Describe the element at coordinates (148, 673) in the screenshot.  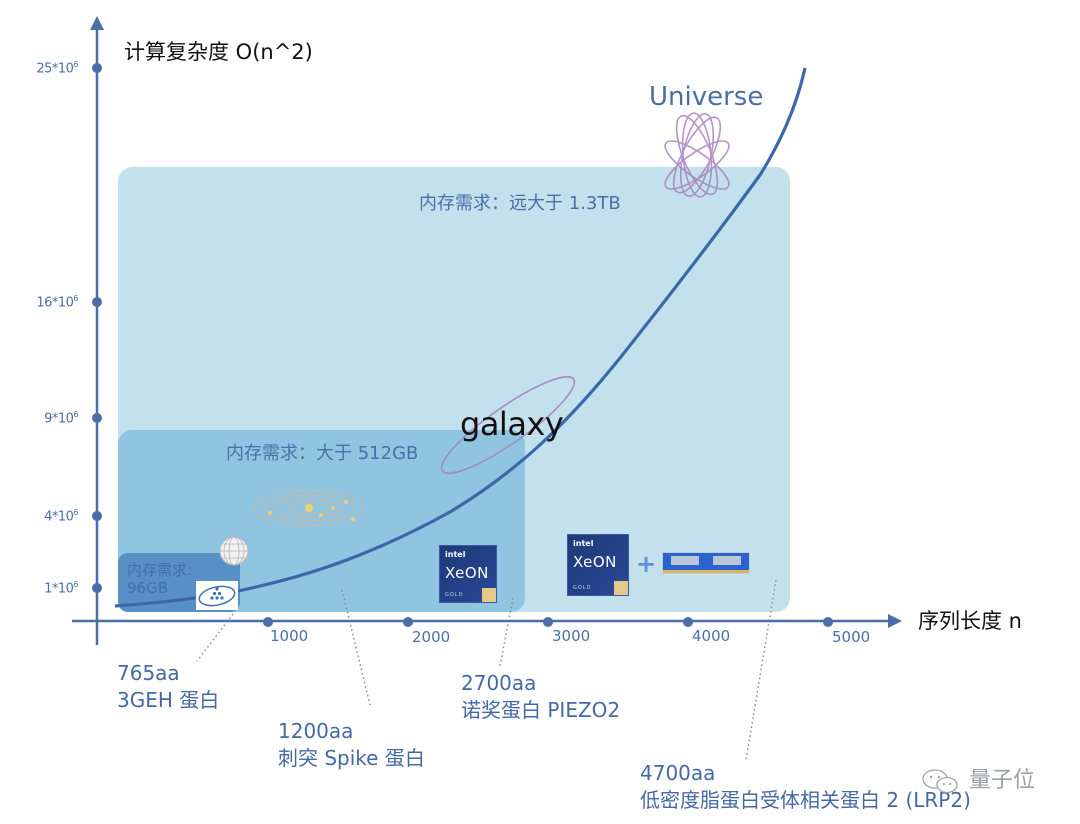
I see `protein-765-size: 765aa` at that location.